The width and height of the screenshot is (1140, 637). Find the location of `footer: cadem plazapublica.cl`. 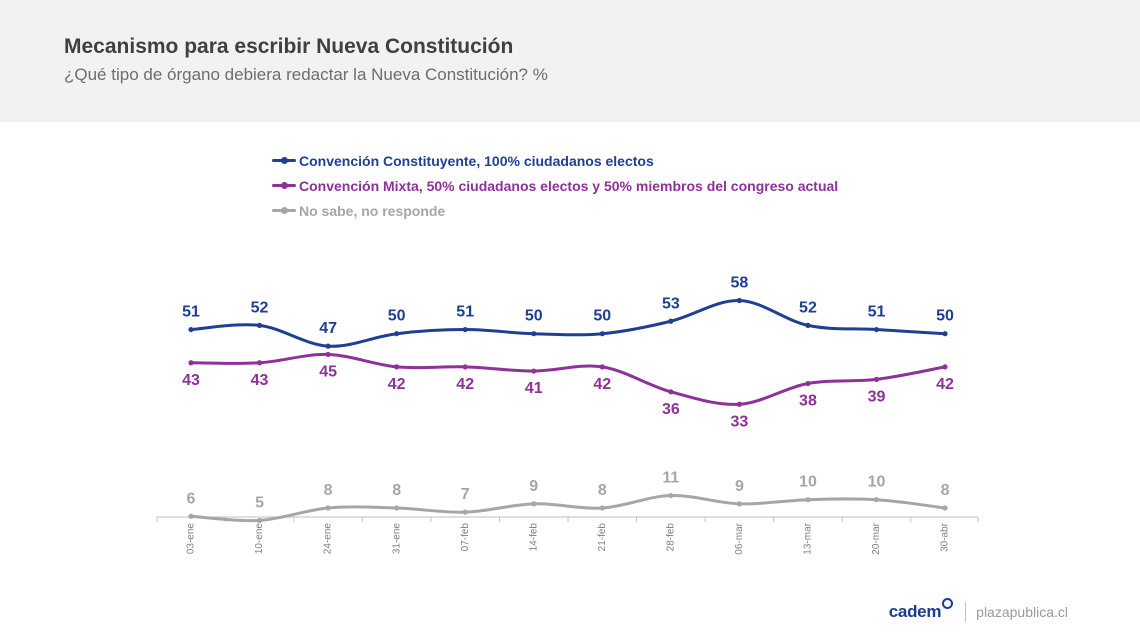

footer: cadem plazapublica.cl is located at coordinates (978, 610).